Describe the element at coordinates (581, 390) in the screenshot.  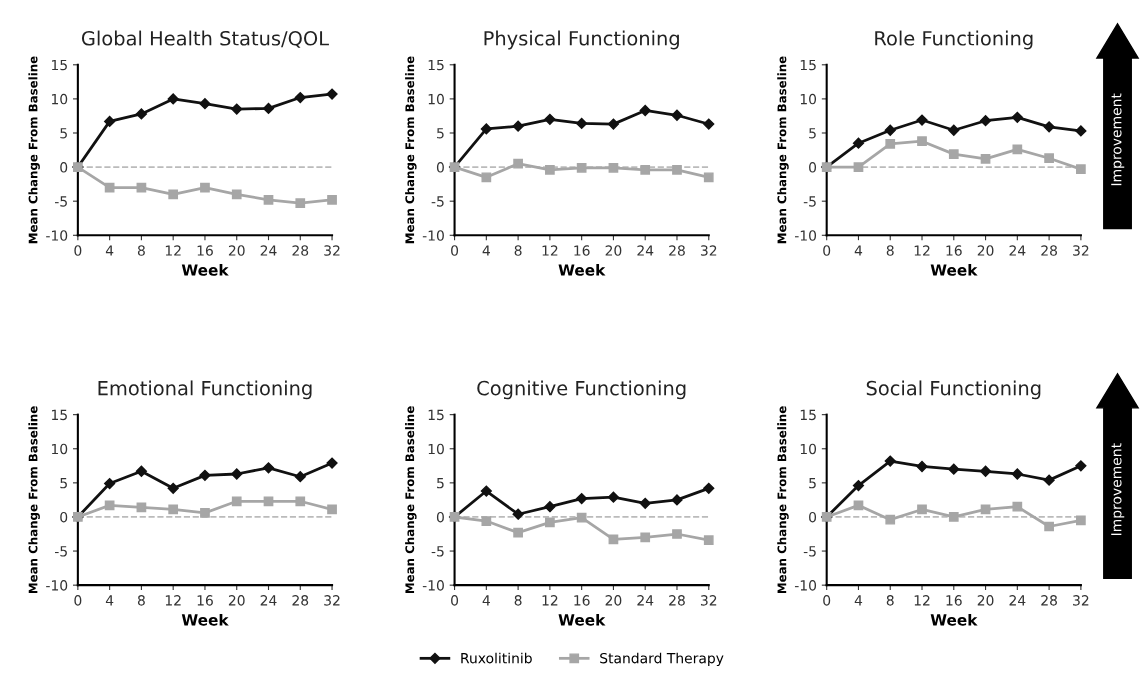
I see `chart-title: Cognitive Functioning` at that location.